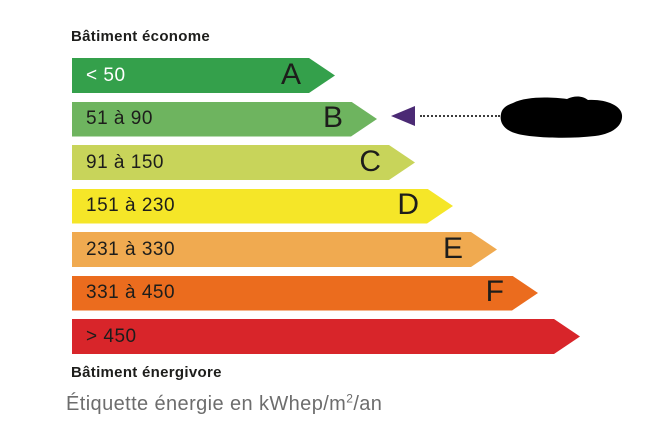 This screenshot has width=667, height=441. What do you see at coordinates (131, 205) in the screenshot?
I see `range-label: 151 à 230` at bounding box center [131, 205].